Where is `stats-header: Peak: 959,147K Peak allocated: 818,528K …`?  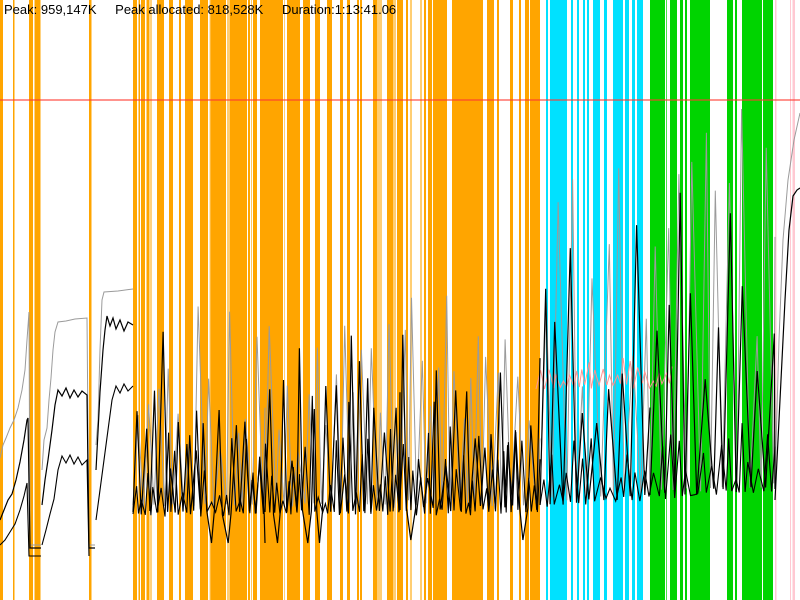 stats-header: Peak: 959,147K Peak allocated: 818,528K … is located at coordinates (207, 9).